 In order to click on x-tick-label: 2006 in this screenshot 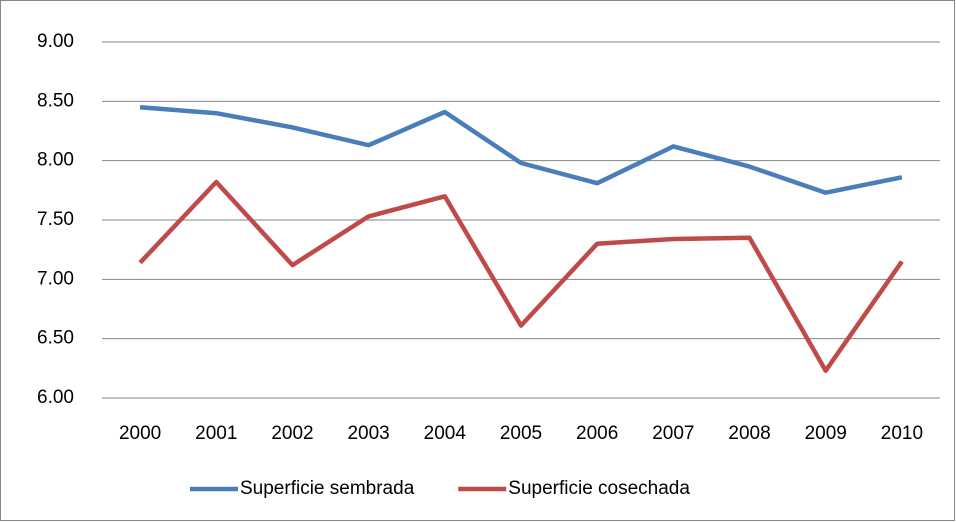, I will do `click(597, 433)`.